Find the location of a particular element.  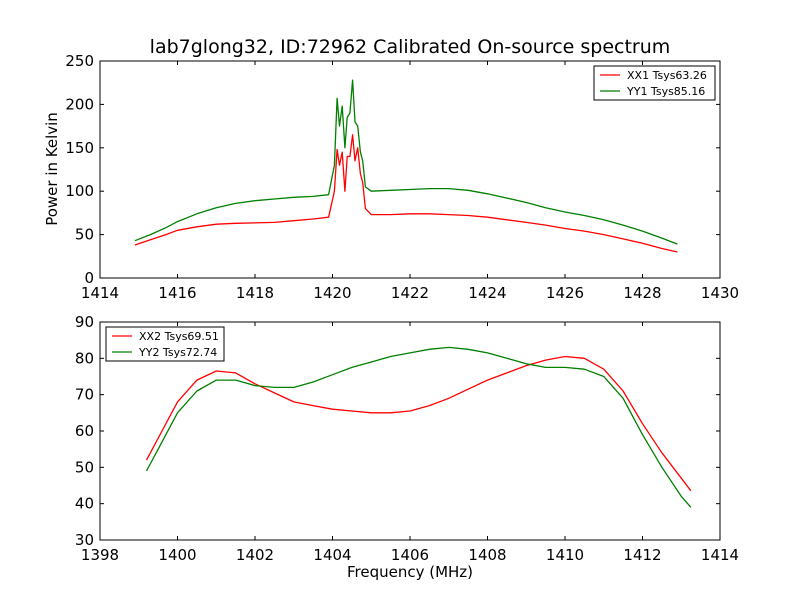

legend-label: YY1 Tsys85.16 is located at coordinates (665, 91).